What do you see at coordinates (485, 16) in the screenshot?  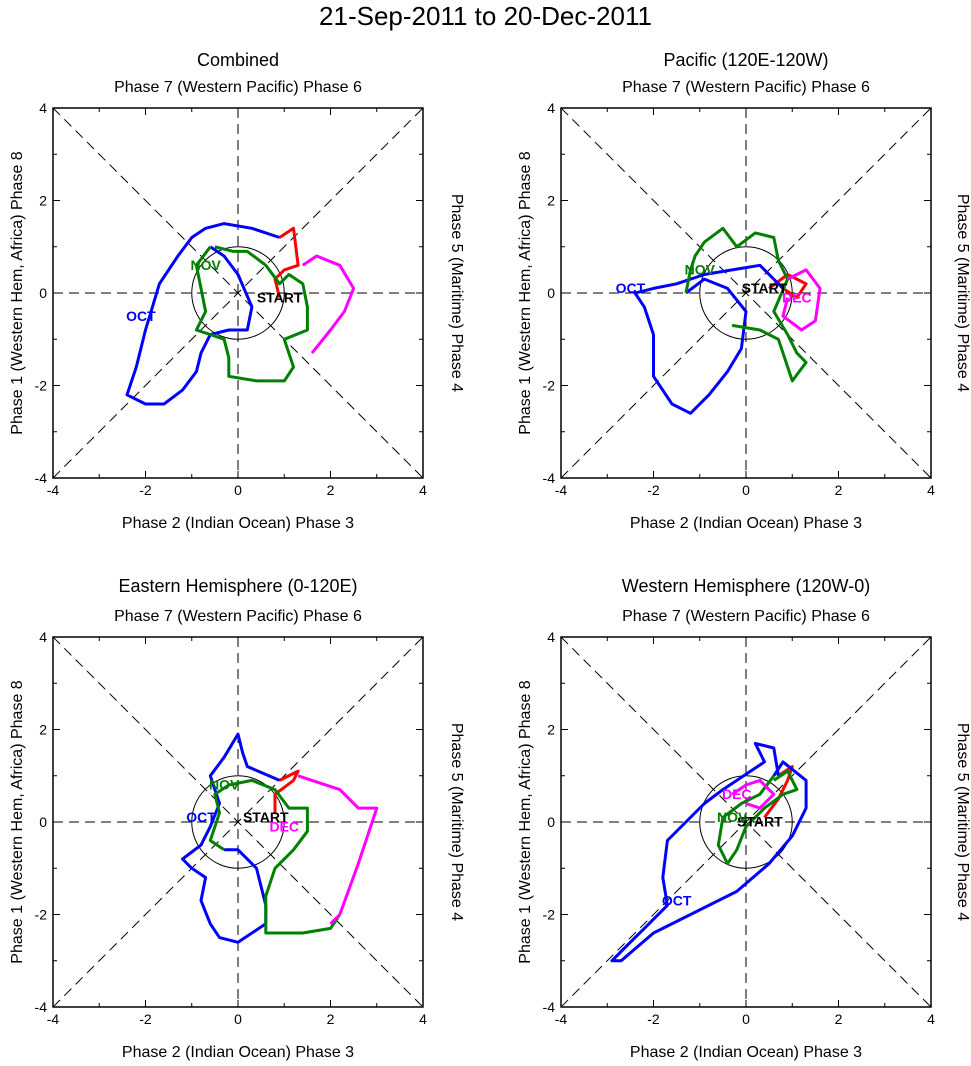 I see `figure-title: 21-Sep-2011 to 20-Dec-2011` at bounding box center [485, 16].